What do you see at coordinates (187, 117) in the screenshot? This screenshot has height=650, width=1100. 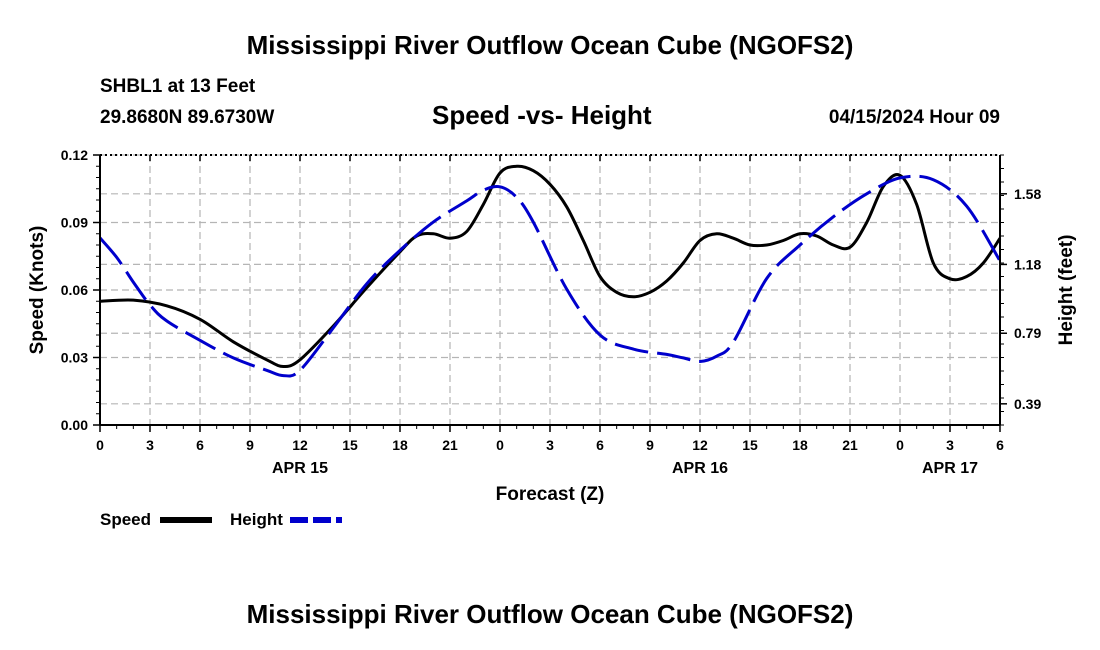 I see `station-coordinates: 29.8680N 89.6730W` at bounding box center [187, 117].